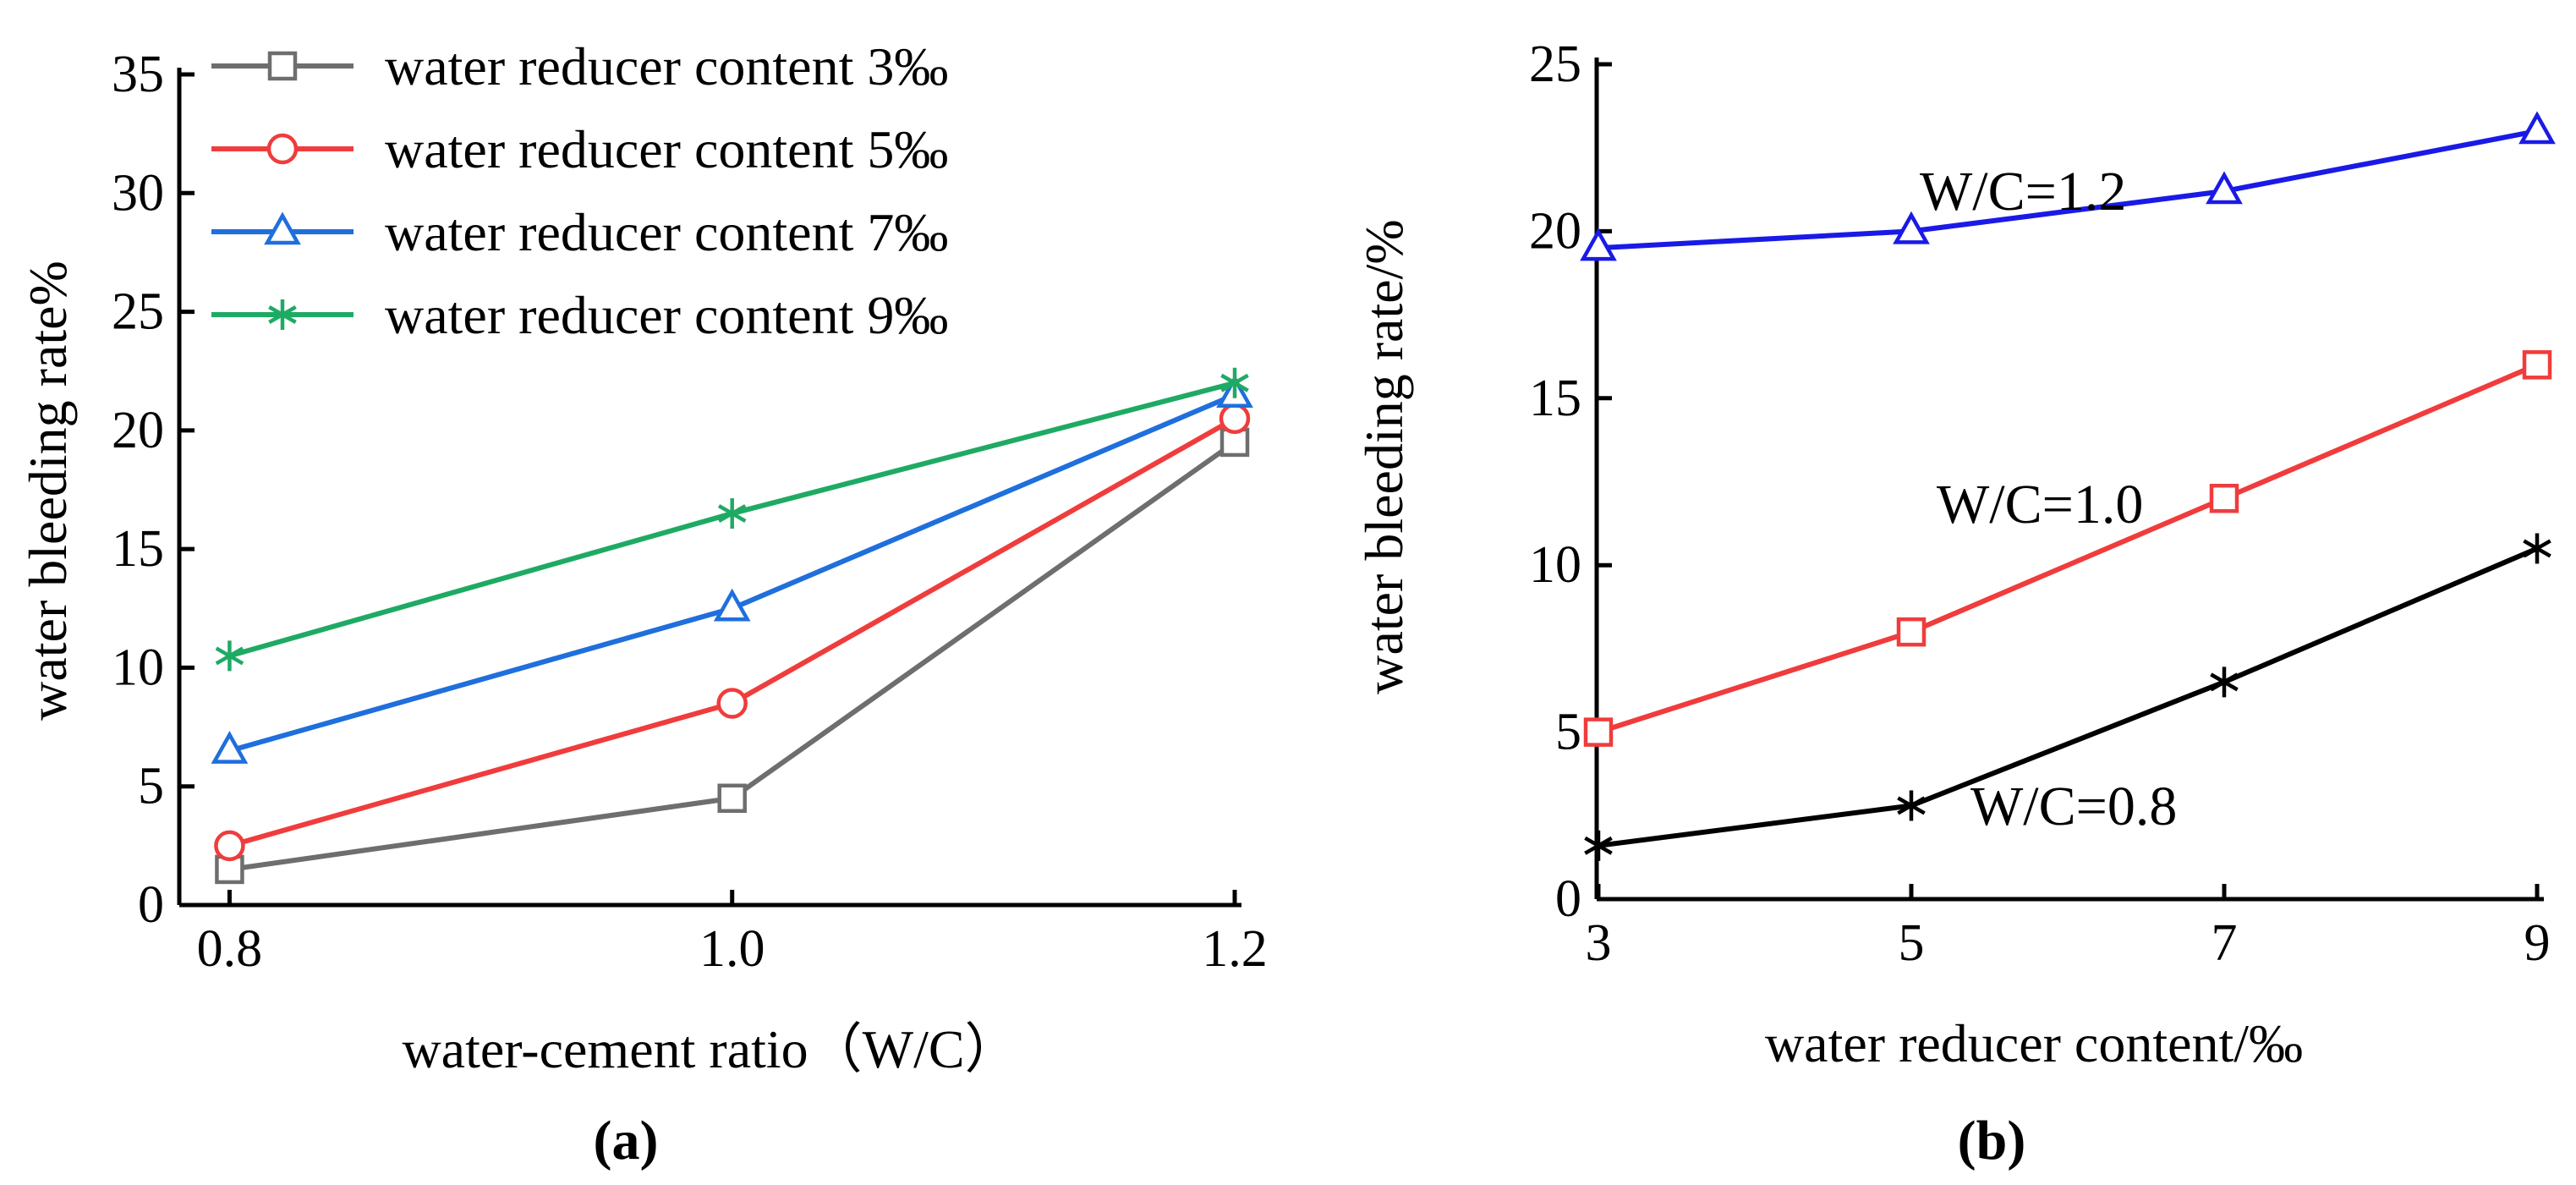  What do you see at coordinates (151, 905) in the screenshot?
I see `panel-a-y-tick-label: 0` at bounding box center [151, 905].